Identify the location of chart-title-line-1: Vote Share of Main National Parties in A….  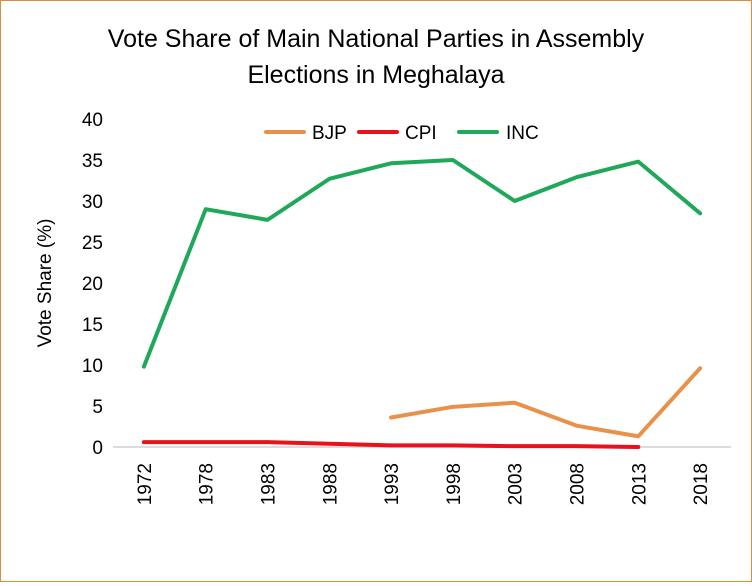
(376, 39).